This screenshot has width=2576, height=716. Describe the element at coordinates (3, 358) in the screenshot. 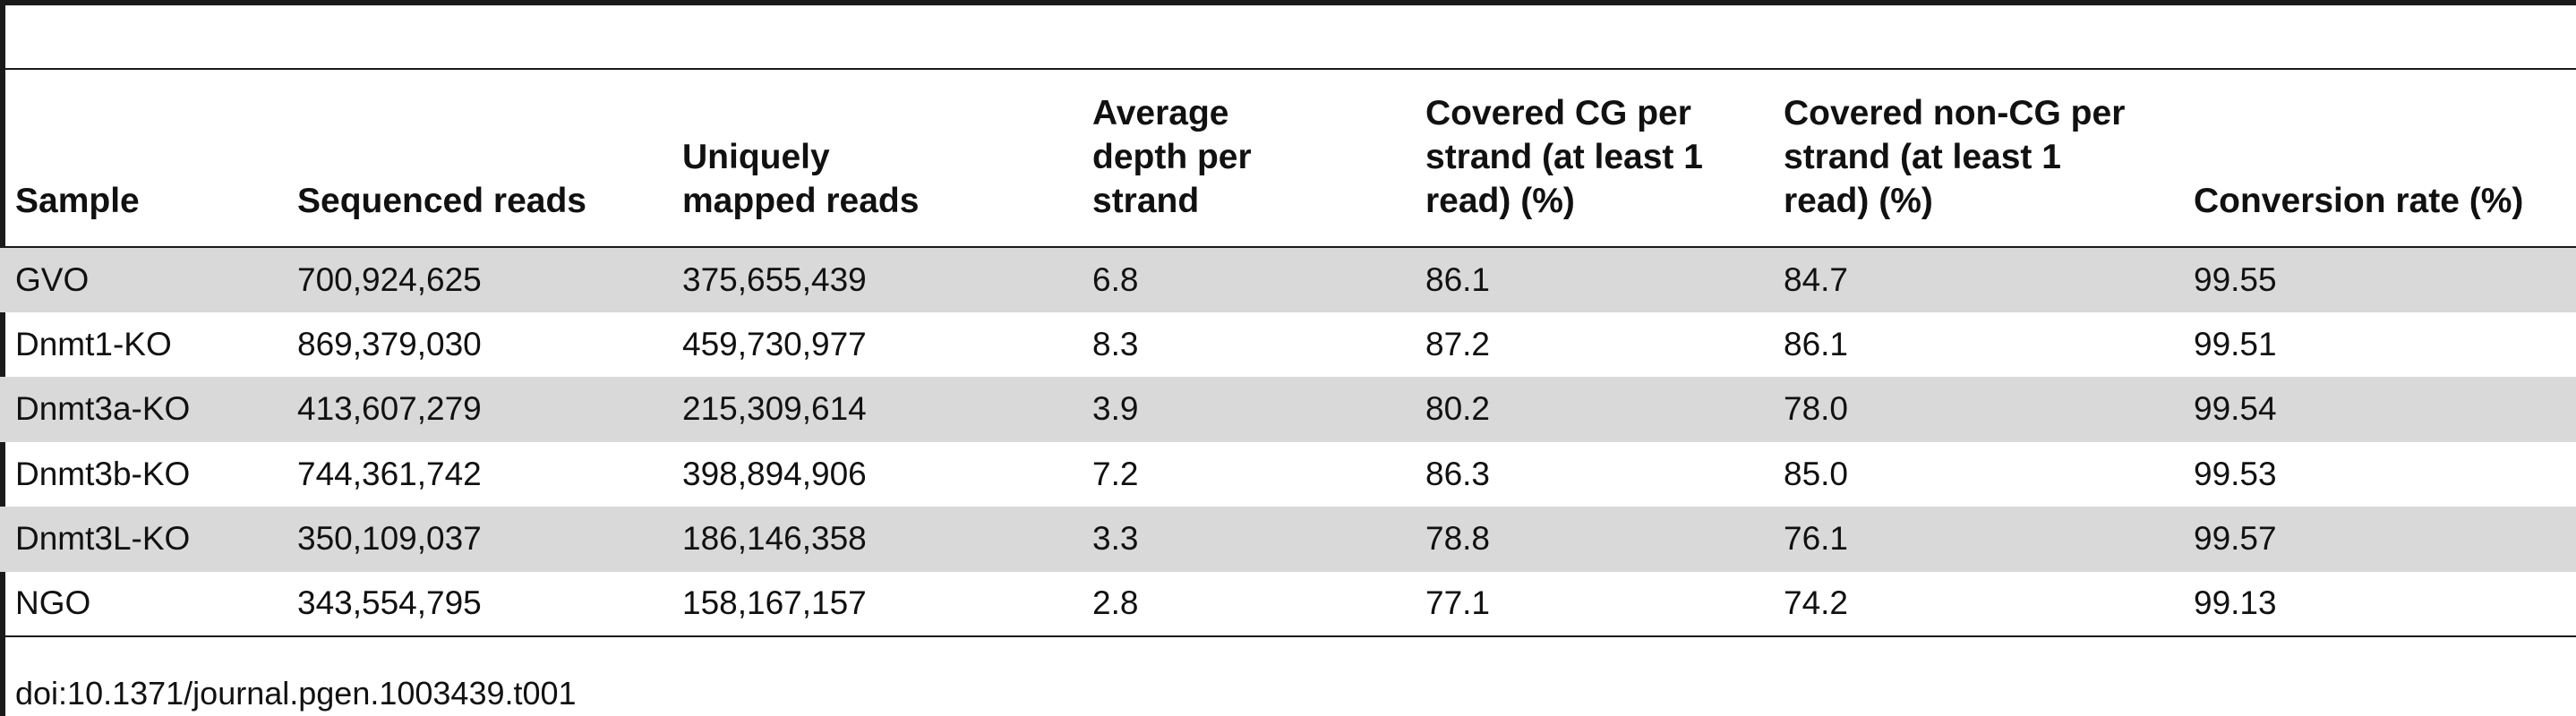

I see `left-border` at that location.